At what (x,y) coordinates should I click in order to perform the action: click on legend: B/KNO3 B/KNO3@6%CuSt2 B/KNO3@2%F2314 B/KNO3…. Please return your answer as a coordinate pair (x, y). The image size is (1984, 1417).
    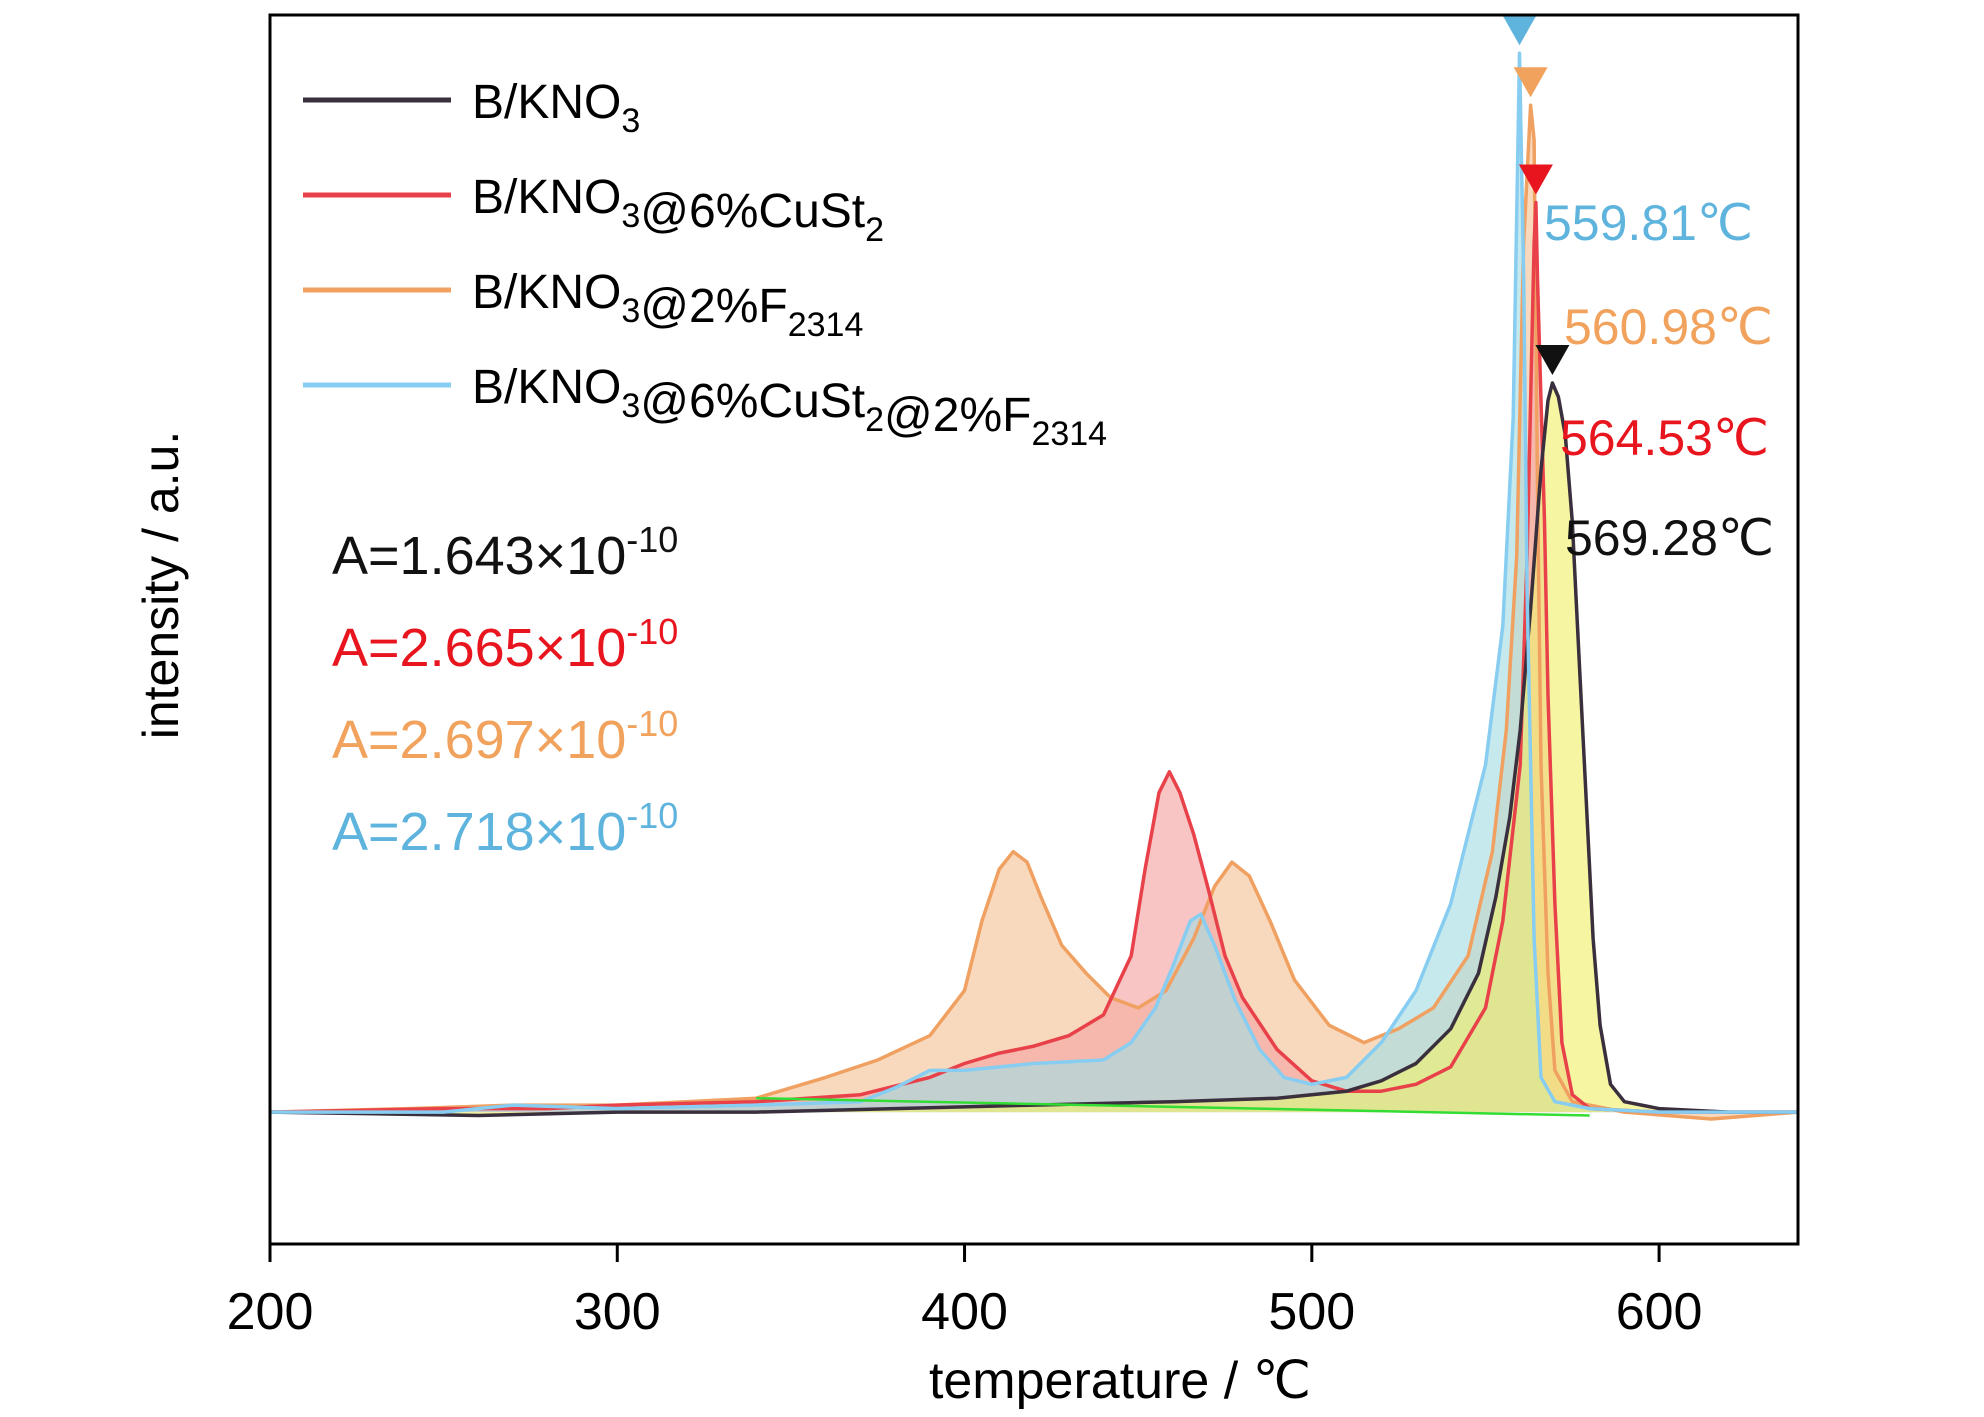
    Looking at the image, I should click on (705, 264).